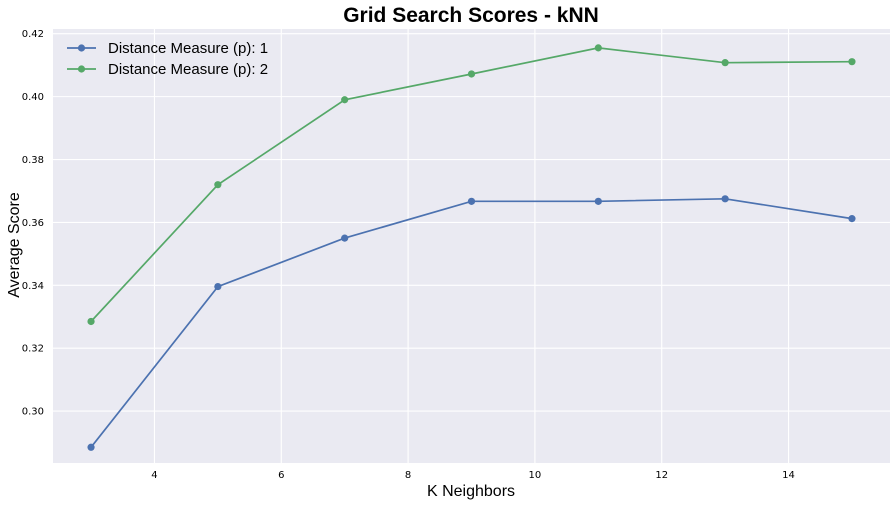  Describe the element at coordinates (33, 412) in the screenshot. I see `y-tick-label: 0.30` at that location.